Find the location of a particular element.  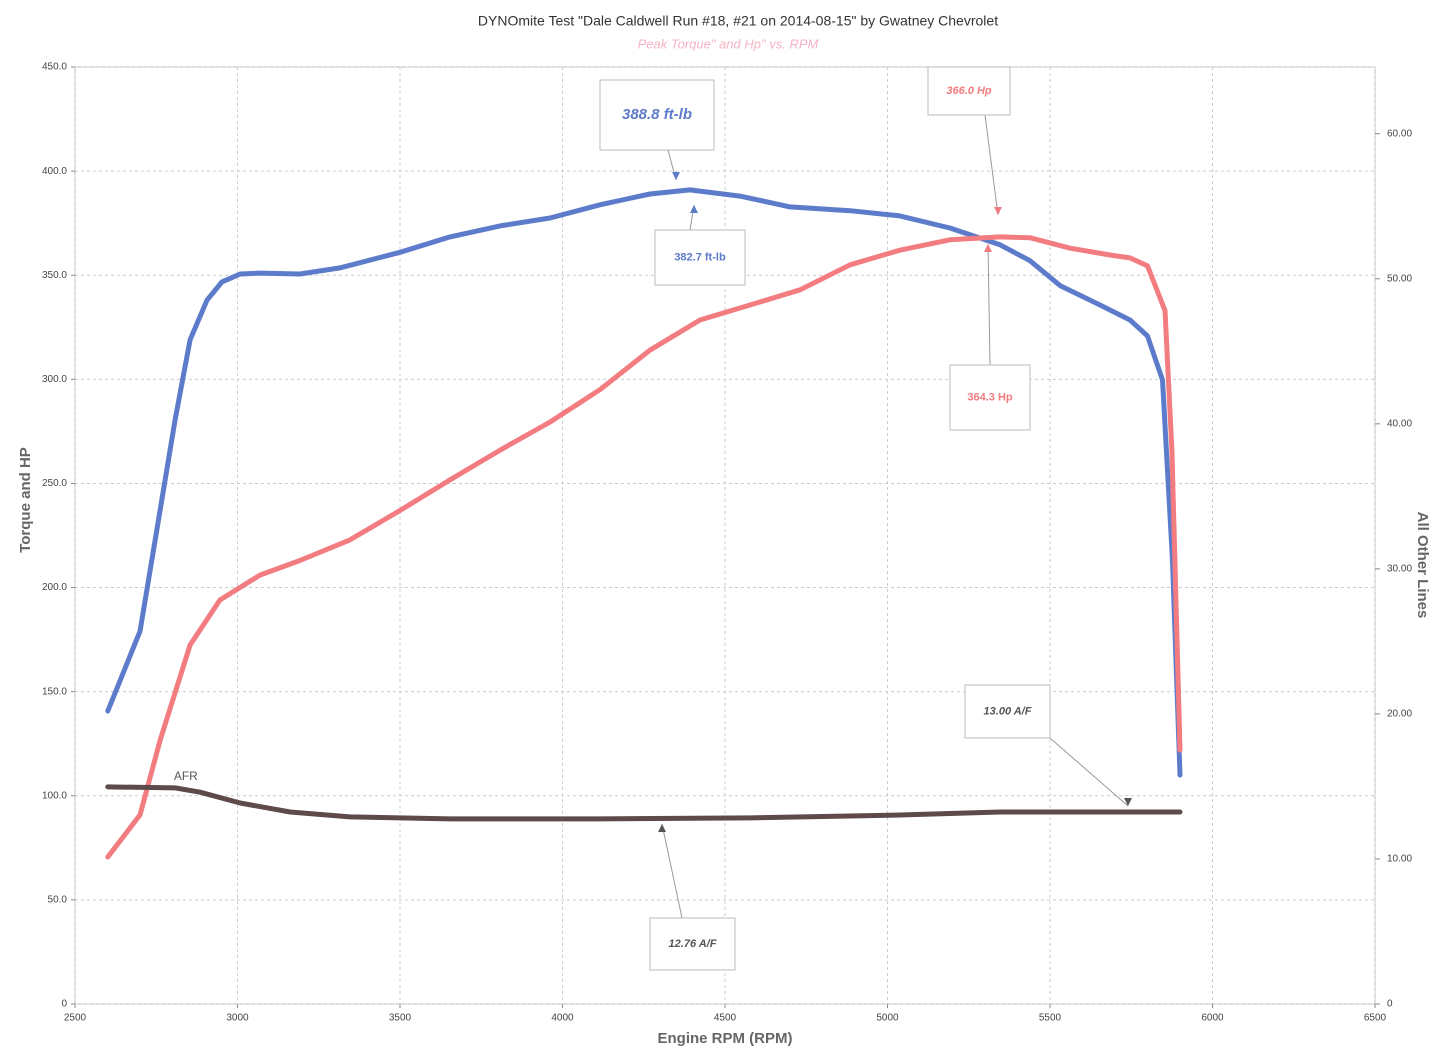

series-line is located at coordinates (644, 803).